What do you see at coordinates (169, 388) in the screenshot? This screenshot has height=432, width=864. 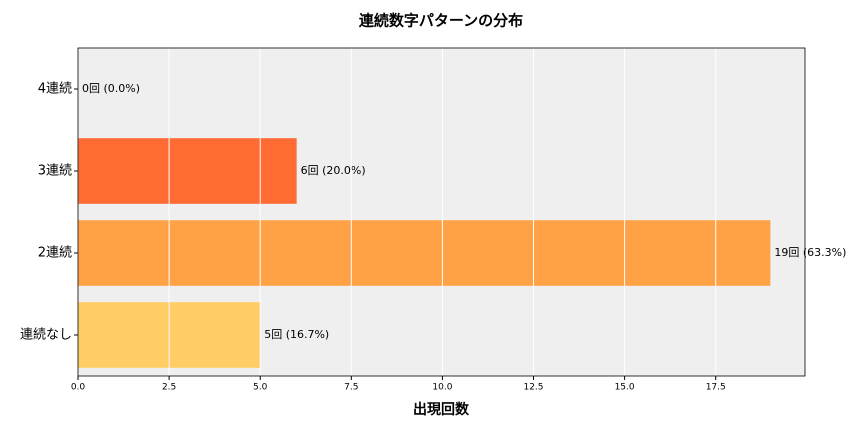 I see `x-tick-label: 2.5` at bounding box center [169, 388].